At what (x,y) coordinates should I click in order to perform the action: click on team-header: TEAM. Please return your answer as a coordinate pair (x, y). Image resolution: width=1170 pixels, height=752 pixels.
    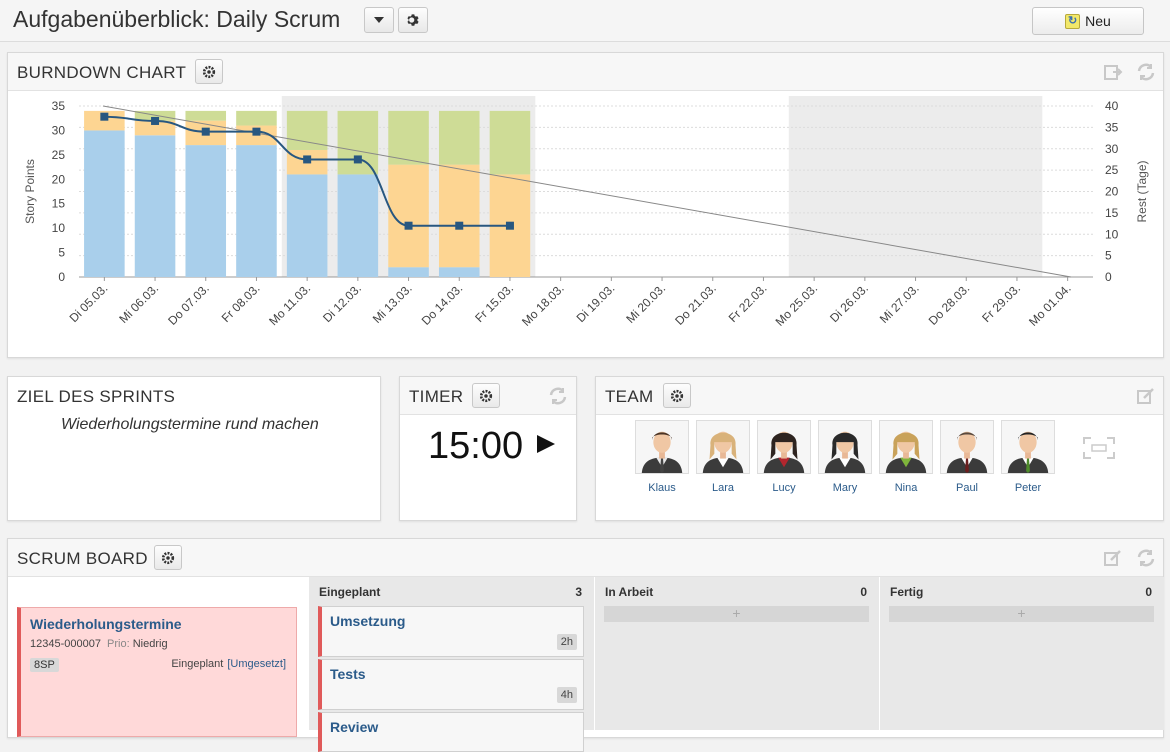
    Looking at the image, I should click on (879, 396).